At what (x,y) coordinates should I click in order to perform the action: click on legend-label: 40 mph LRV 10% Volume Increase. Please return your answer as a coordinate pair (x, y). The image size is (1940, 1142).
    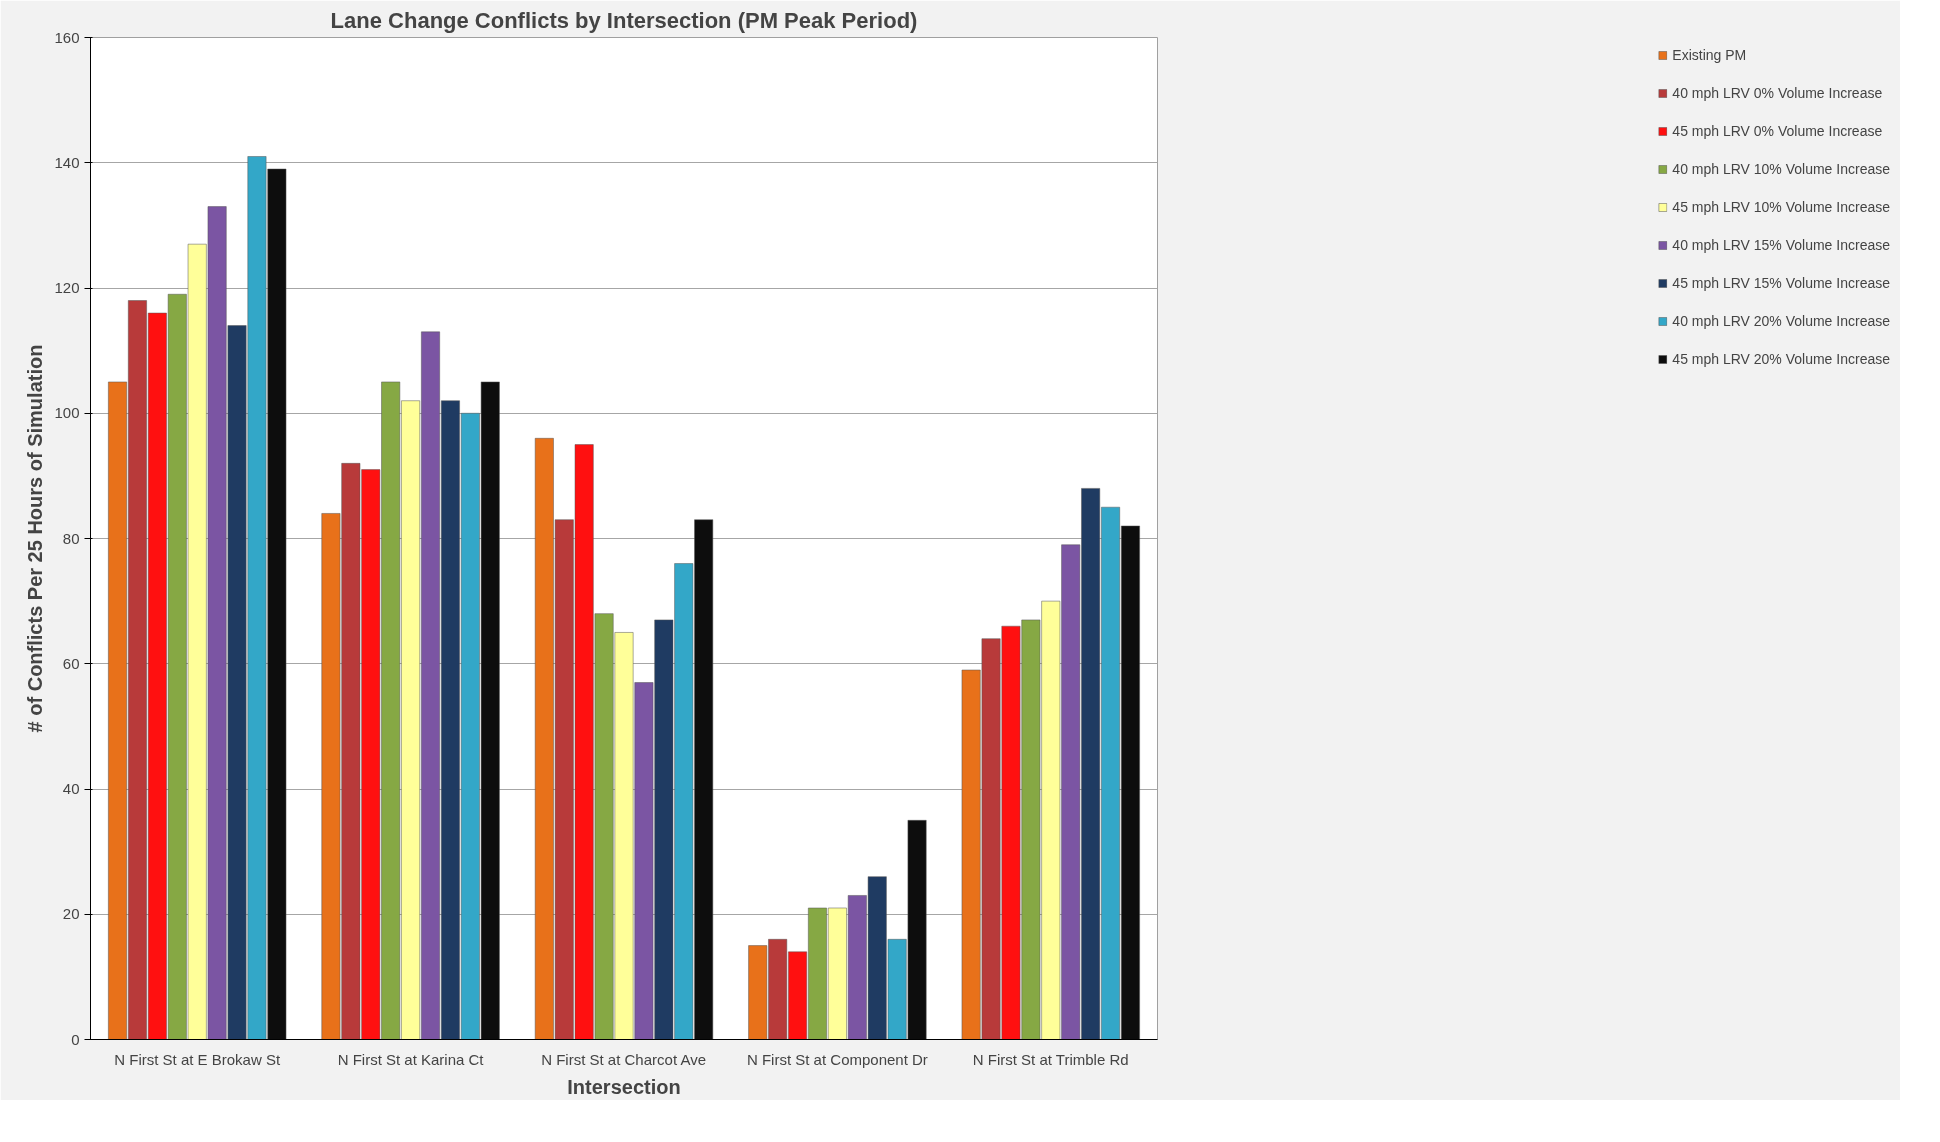
    Looking at the image, I should click on (1781, 169).